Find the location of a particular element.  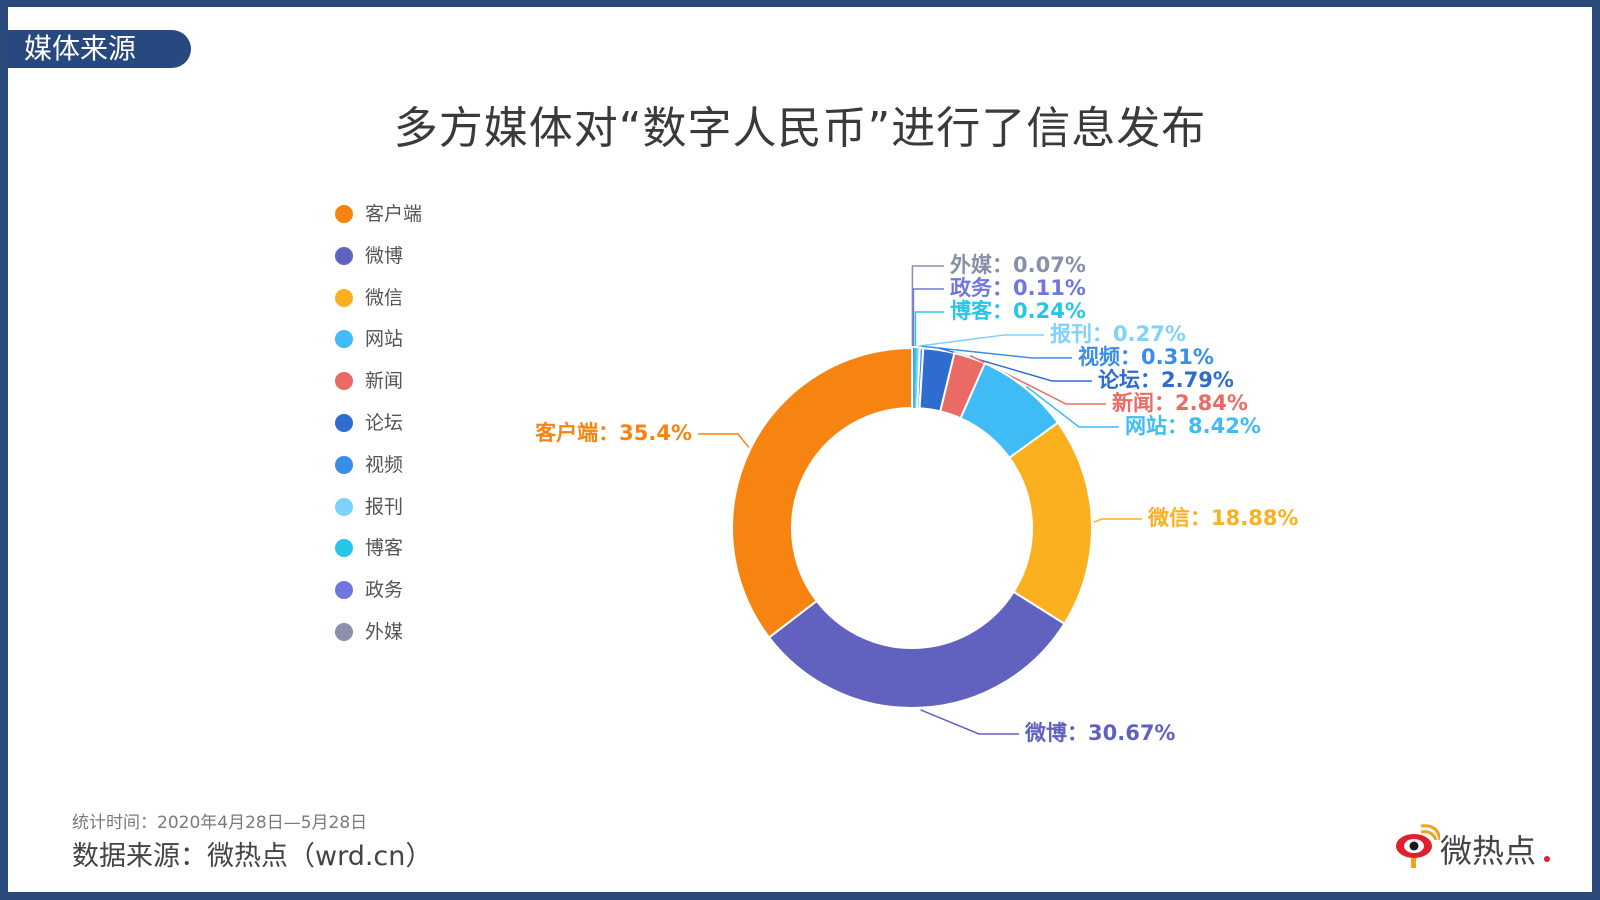

data-label-博客: 博客：0.24% is located at coordinates (1018, 311).